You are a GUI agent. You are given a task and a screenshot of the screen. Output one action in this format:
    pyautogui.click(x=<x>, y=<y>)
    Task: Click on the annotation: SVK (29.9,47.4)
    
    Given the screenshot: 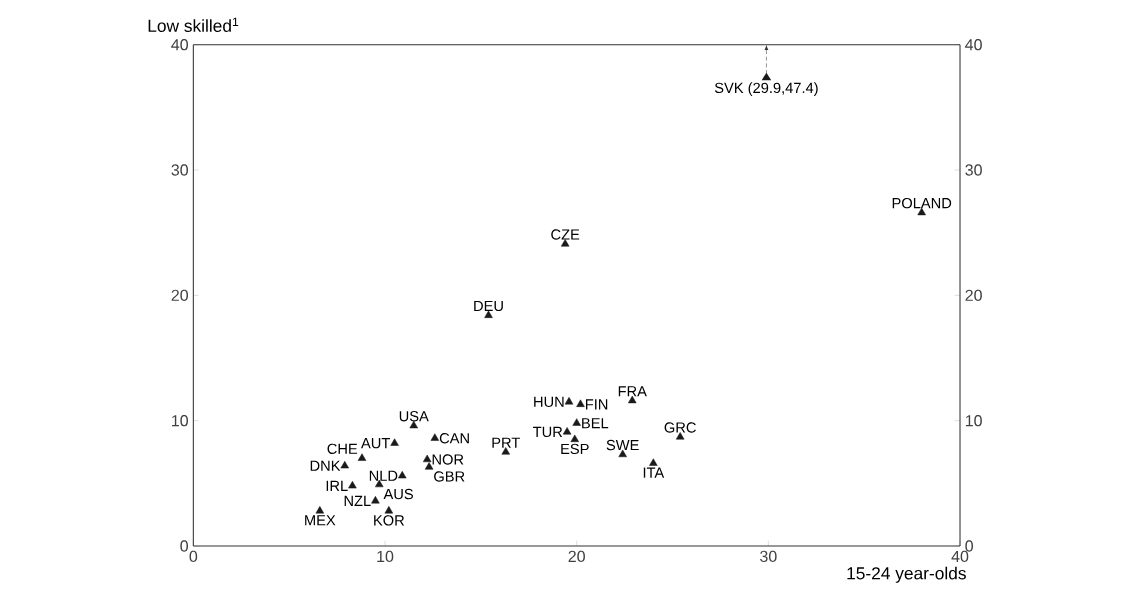 What is the action you would take?
    pyautogui.click(x=766, y=89)
    